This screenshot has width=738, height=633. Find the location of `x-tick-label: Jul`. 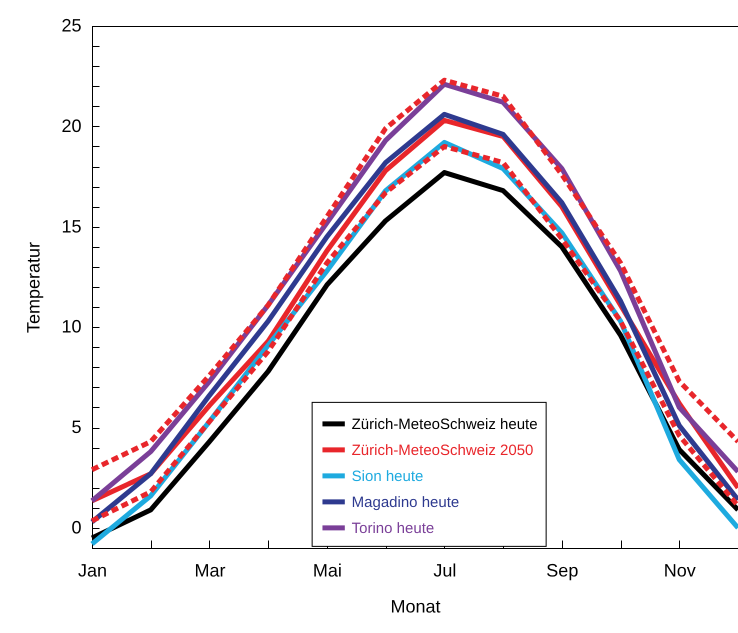

x-tick-label: Jul is located at coordinates (444, 570).